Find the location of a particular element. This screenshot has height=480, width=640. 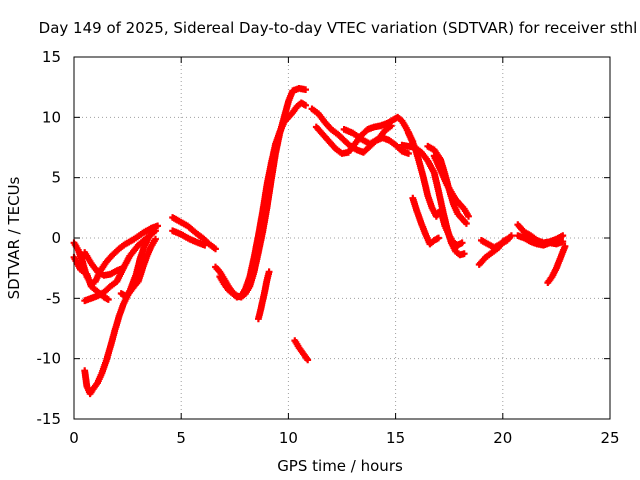

series-track-t6 is located at coordinates (138, 267).